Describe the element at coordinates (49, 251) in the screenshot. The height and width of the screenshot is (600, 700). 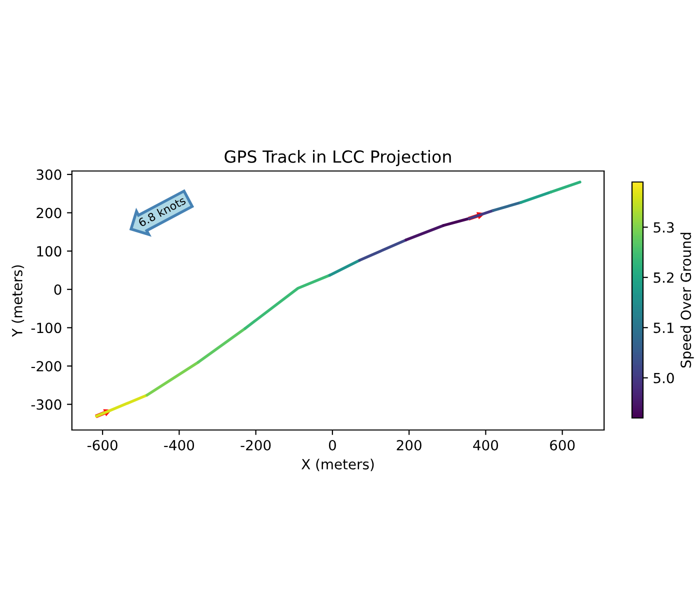
I see `y-tick-label: 100` at that location.